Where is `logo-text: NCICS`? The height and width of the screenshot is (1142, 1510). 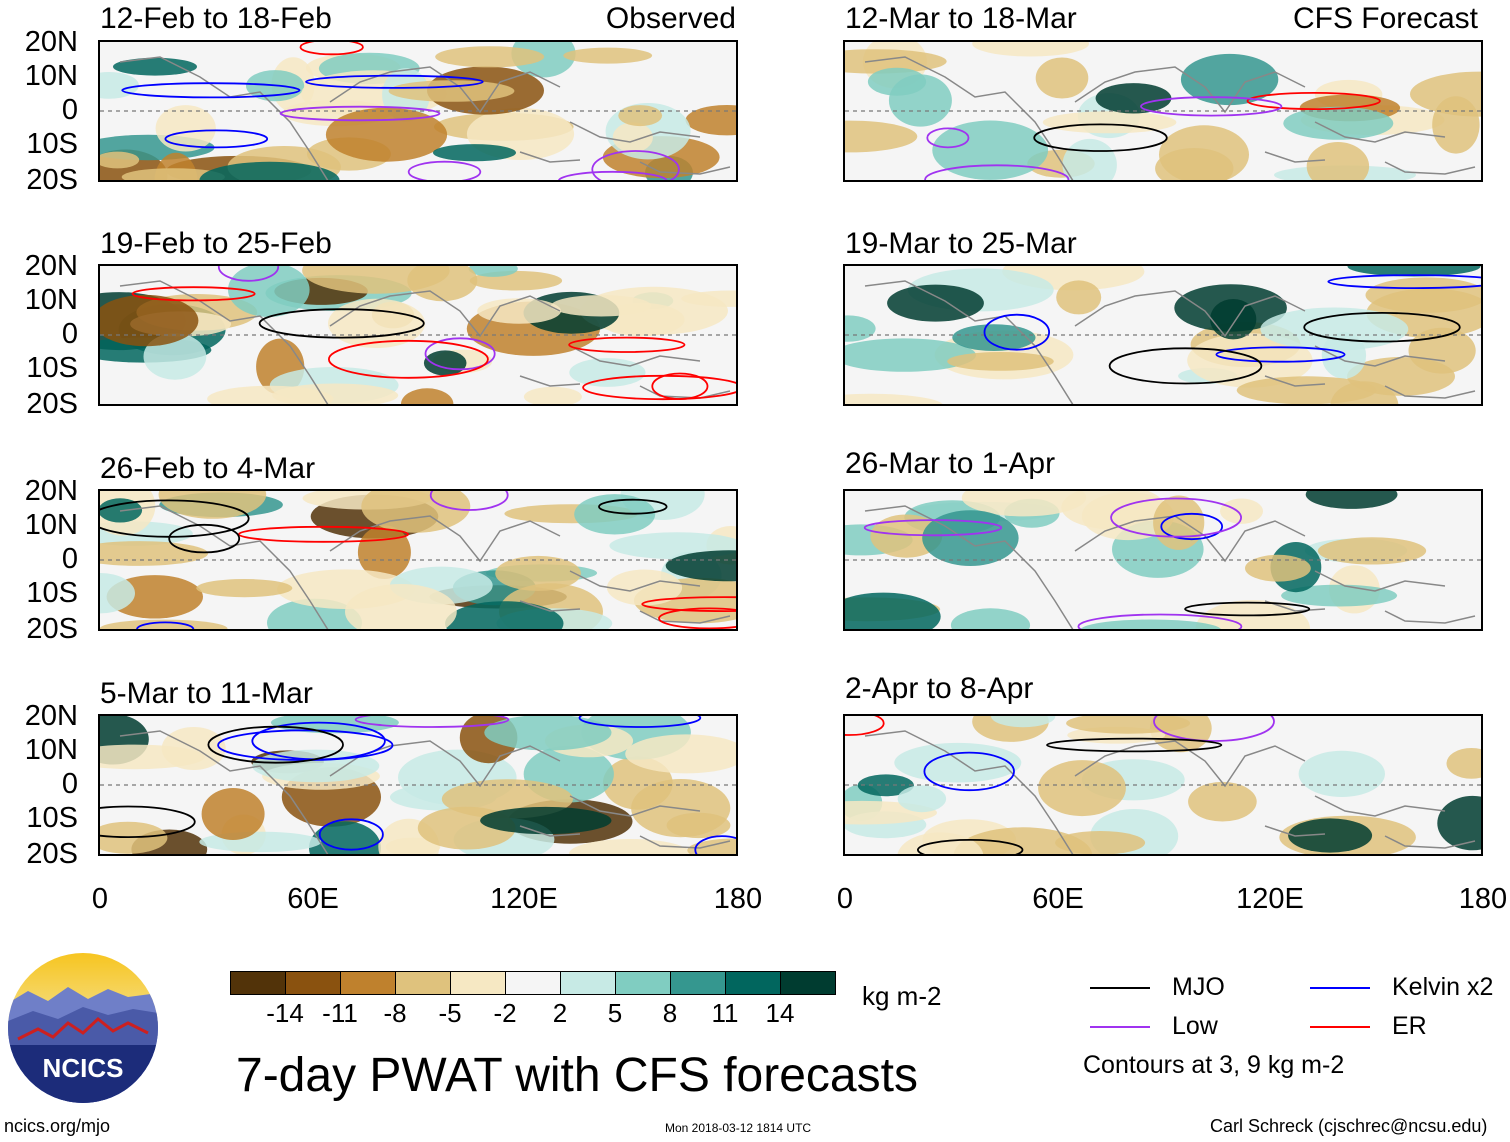
logo-text: NCICS is located at coordinates (83, 1068).